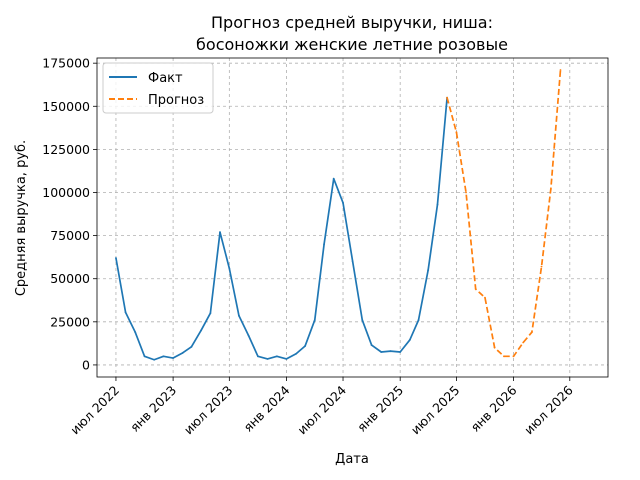 This screenshot has width=640, height=480. Describe the element at coordinates (66, 106) in the screenshot. I see `y-tick-label: 150000` at that location.